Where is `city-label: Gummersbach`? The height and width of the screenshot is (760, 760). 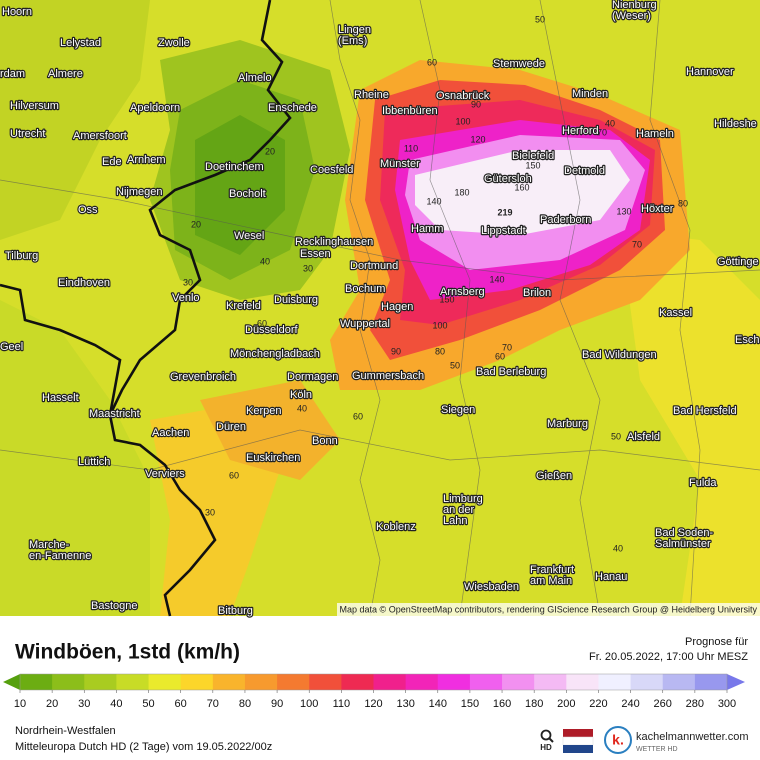
city-label: Gummersbach is located at coordinates (388, 376).